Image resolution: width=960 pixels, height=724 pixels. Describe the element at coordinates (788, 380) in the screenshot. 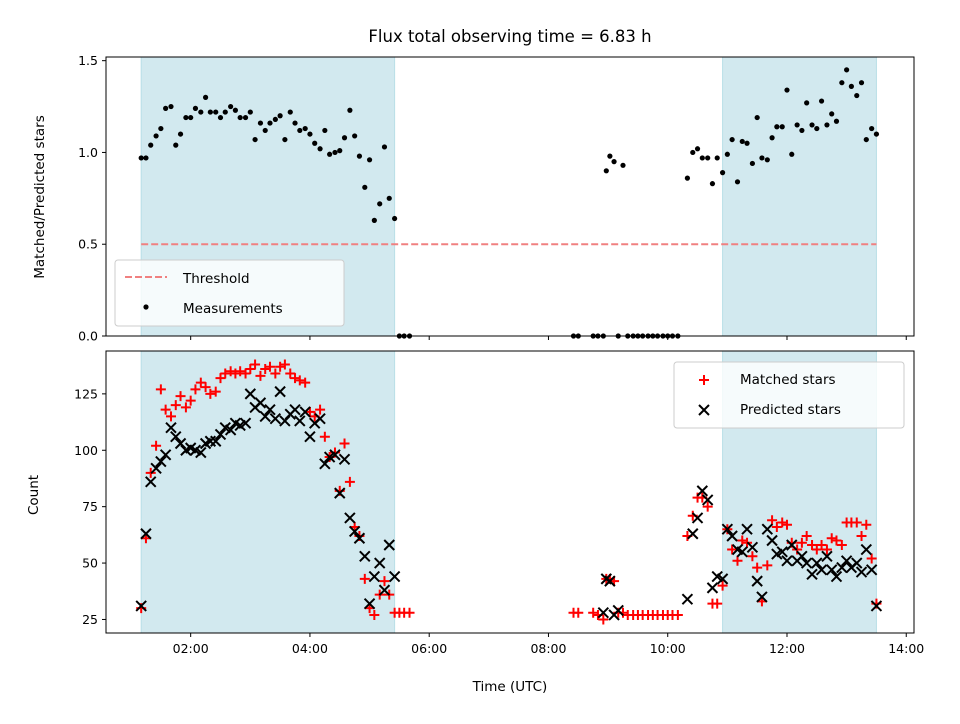

I see `legend-matched-label: Matched stars` at that location.